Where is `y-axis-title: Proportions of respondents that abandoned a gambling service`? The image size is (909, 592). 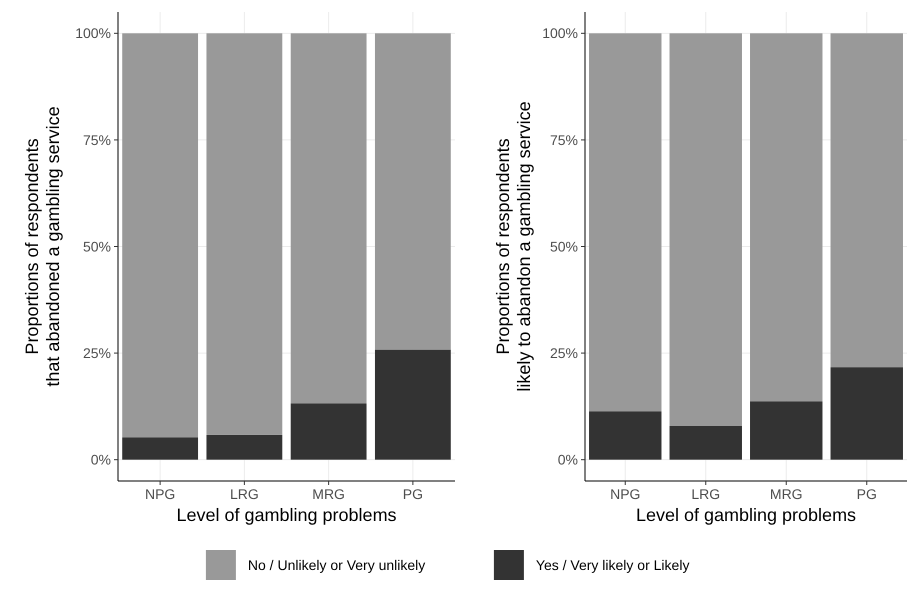
y-axis-title: Proportions of respondents that abandoned a gambling service is located at coordinates (42, 246).